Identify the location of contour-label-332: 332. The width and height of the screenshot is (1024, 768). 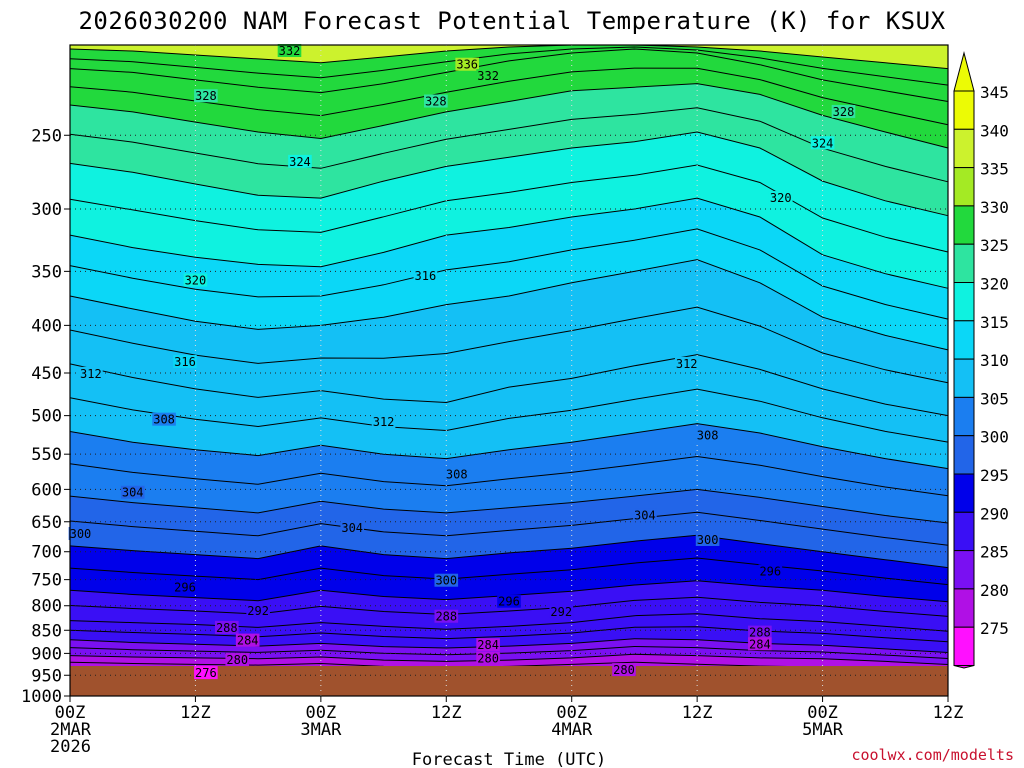
(488, 76).